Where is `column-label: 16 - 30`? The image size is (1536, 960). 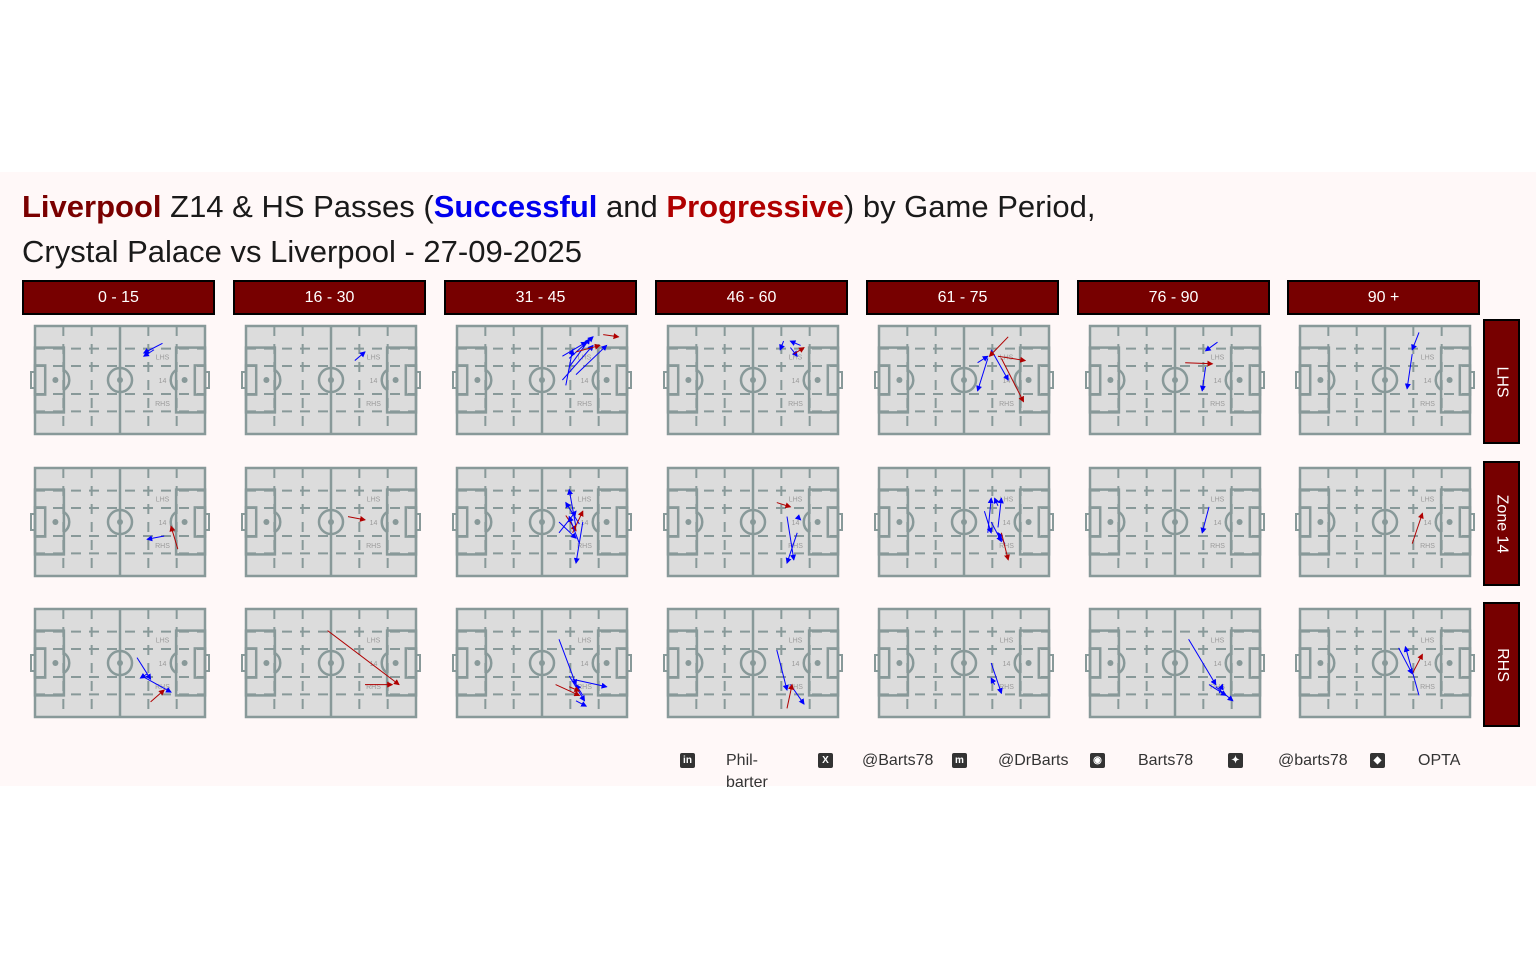 column-label: 16 - 30 is located at coordinates (329, 297).